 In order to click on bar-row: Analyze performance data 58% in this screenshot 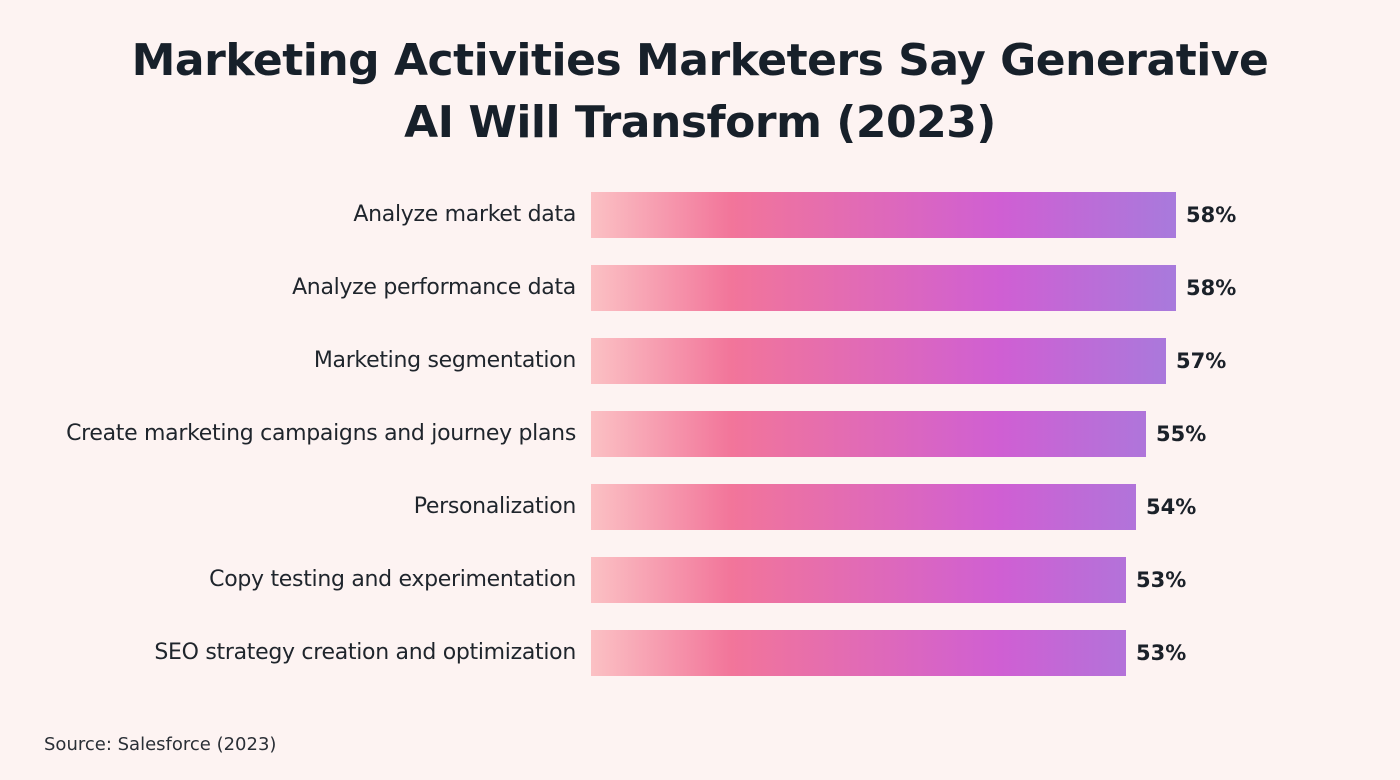, I will do `click(700, 288)`.